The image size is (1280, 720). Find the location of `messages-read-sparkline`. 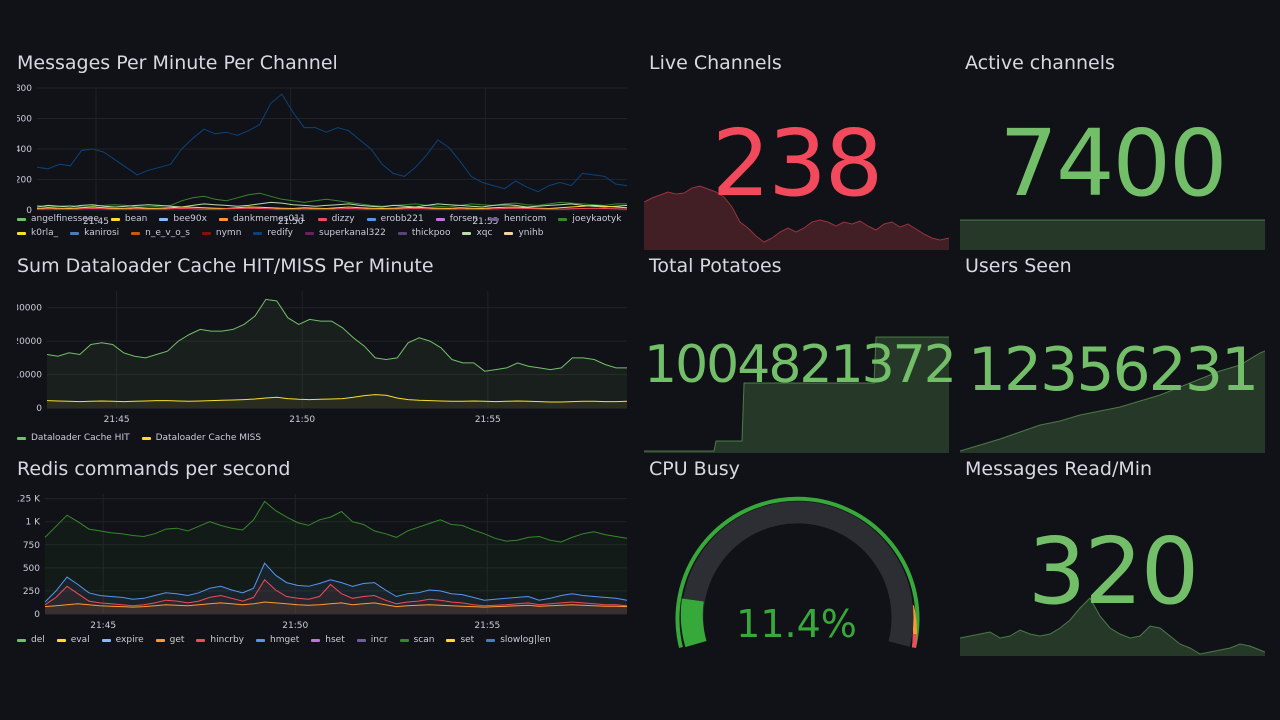

messages-read-sparkline is located at coordinates (1112, 626).